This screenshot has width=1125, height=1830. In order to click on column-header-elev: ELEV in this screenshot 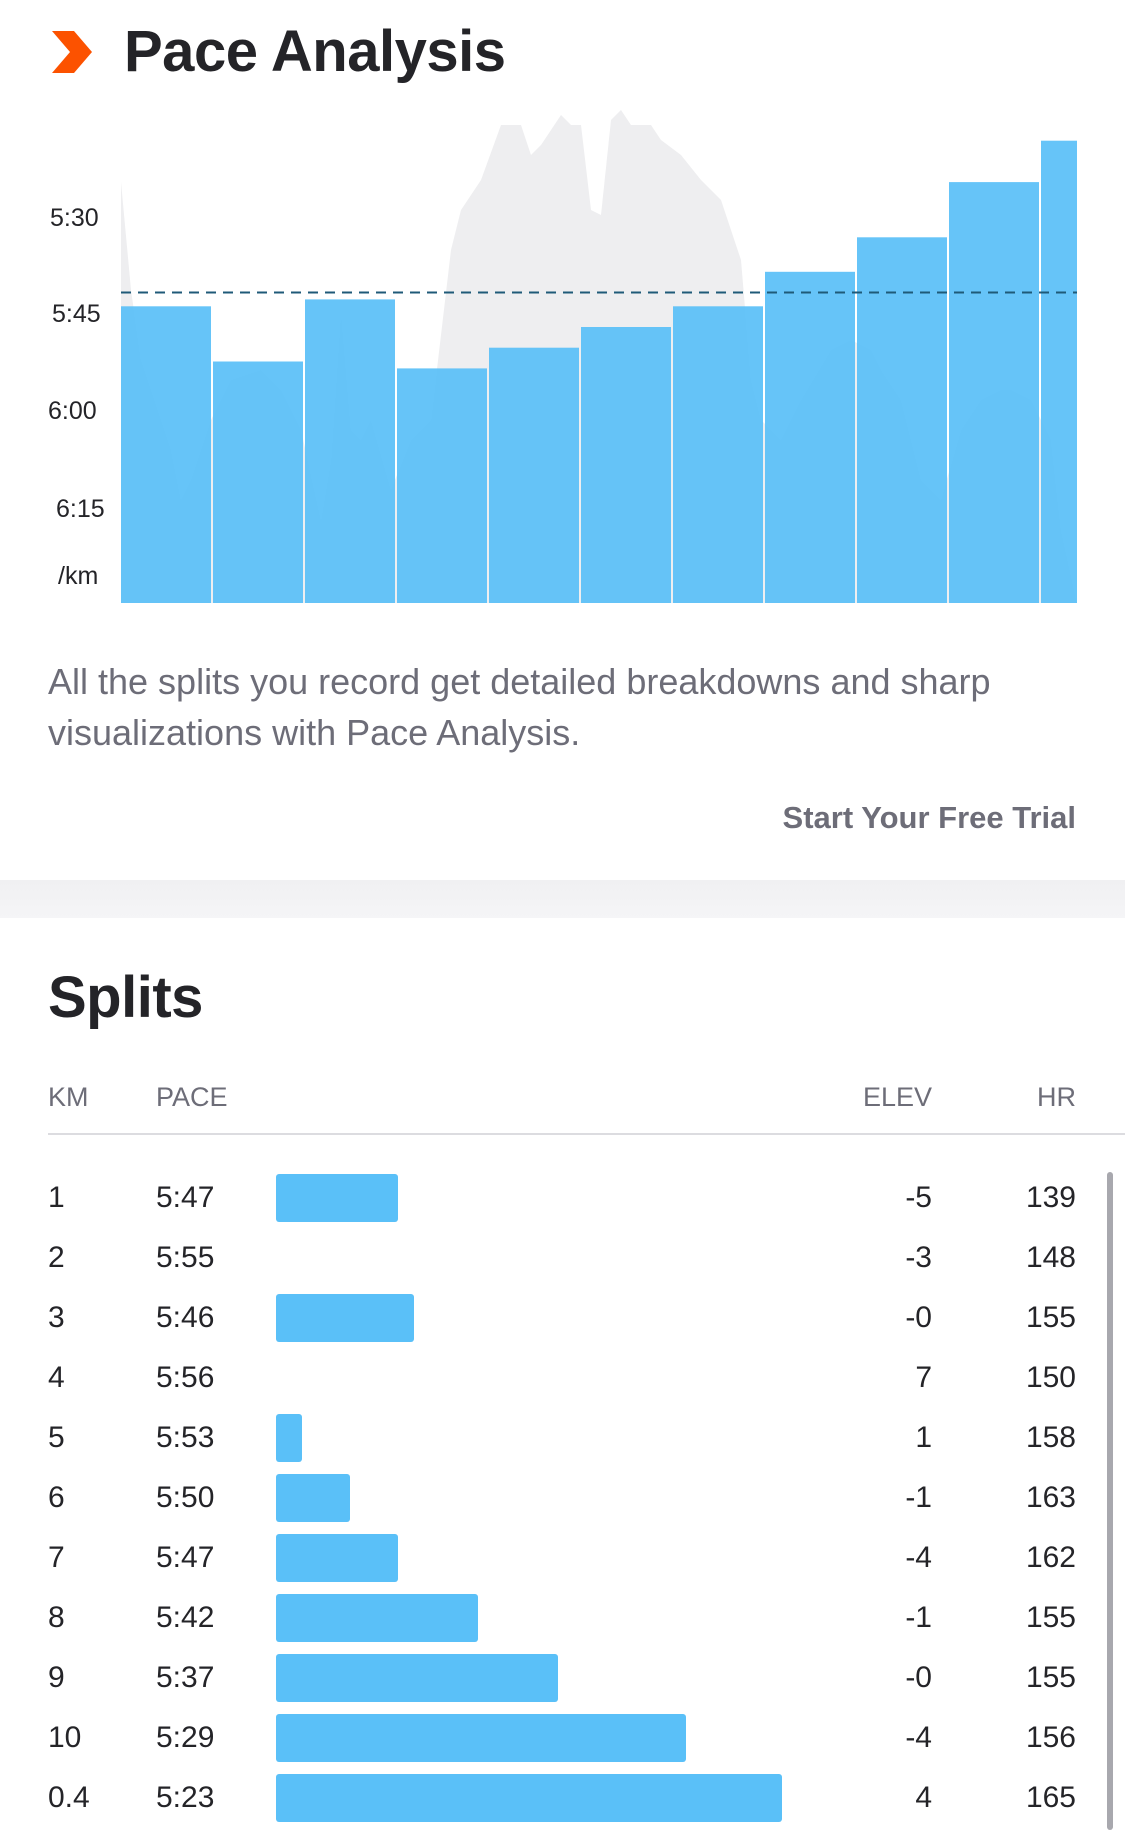, I will do `click(897, 1097)`.